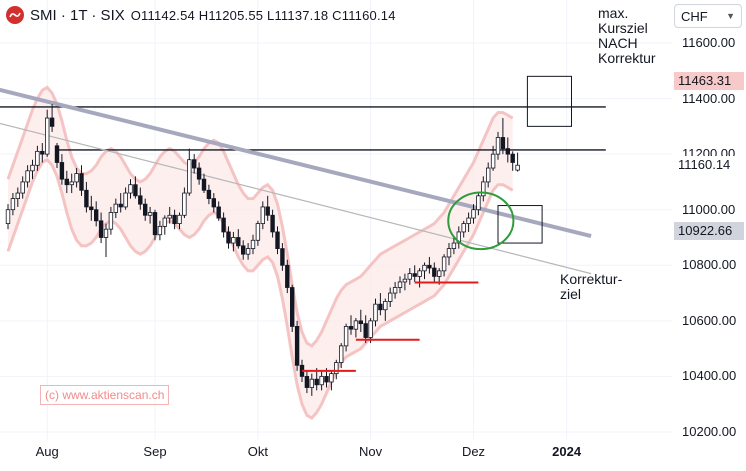 This screenshot has width=746, height=471. What do you see at coordinates (15, 15) in the screenshot?
I see `smi-logo-icon` at bounding box center [15, 15].